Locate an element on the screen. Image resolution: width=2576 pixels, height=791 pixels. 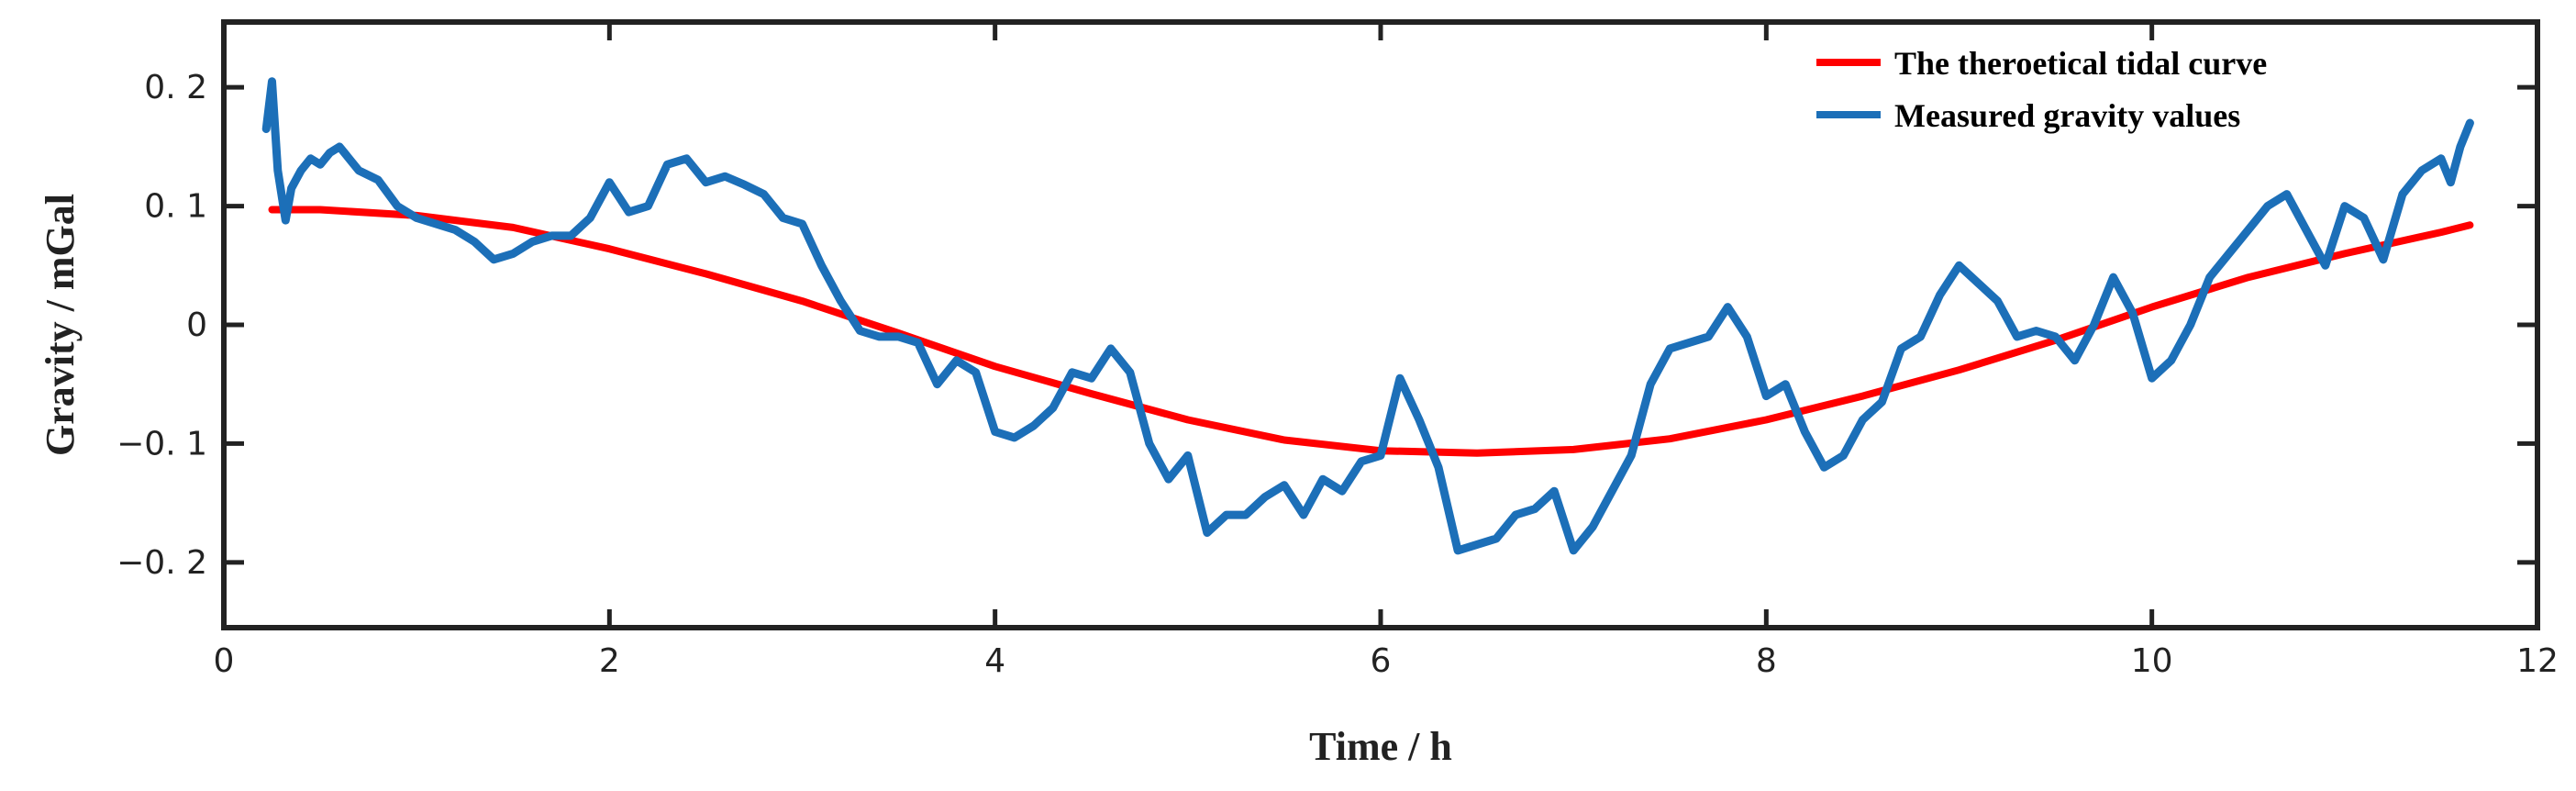
x-tick-label: 4 is located at coordinates (994, 661).